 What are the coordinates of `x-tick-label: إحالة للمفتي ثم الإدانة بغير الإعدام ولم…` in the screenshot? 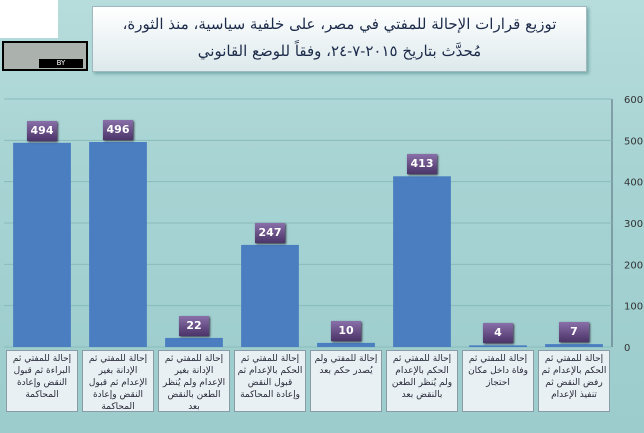 It's located at (194, 381).